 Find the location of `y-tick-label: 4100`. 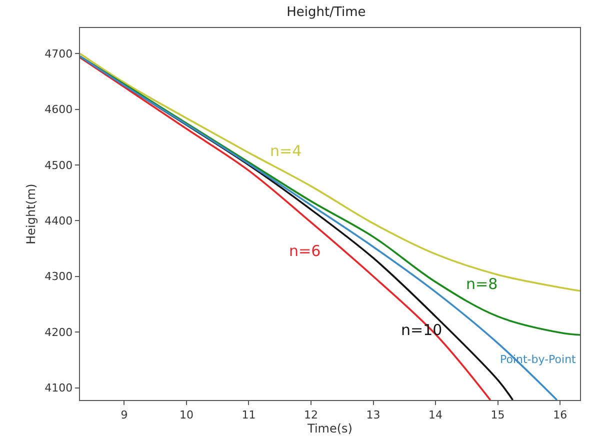

y-tick-label: 4100 is located at coordinates (58, 388).